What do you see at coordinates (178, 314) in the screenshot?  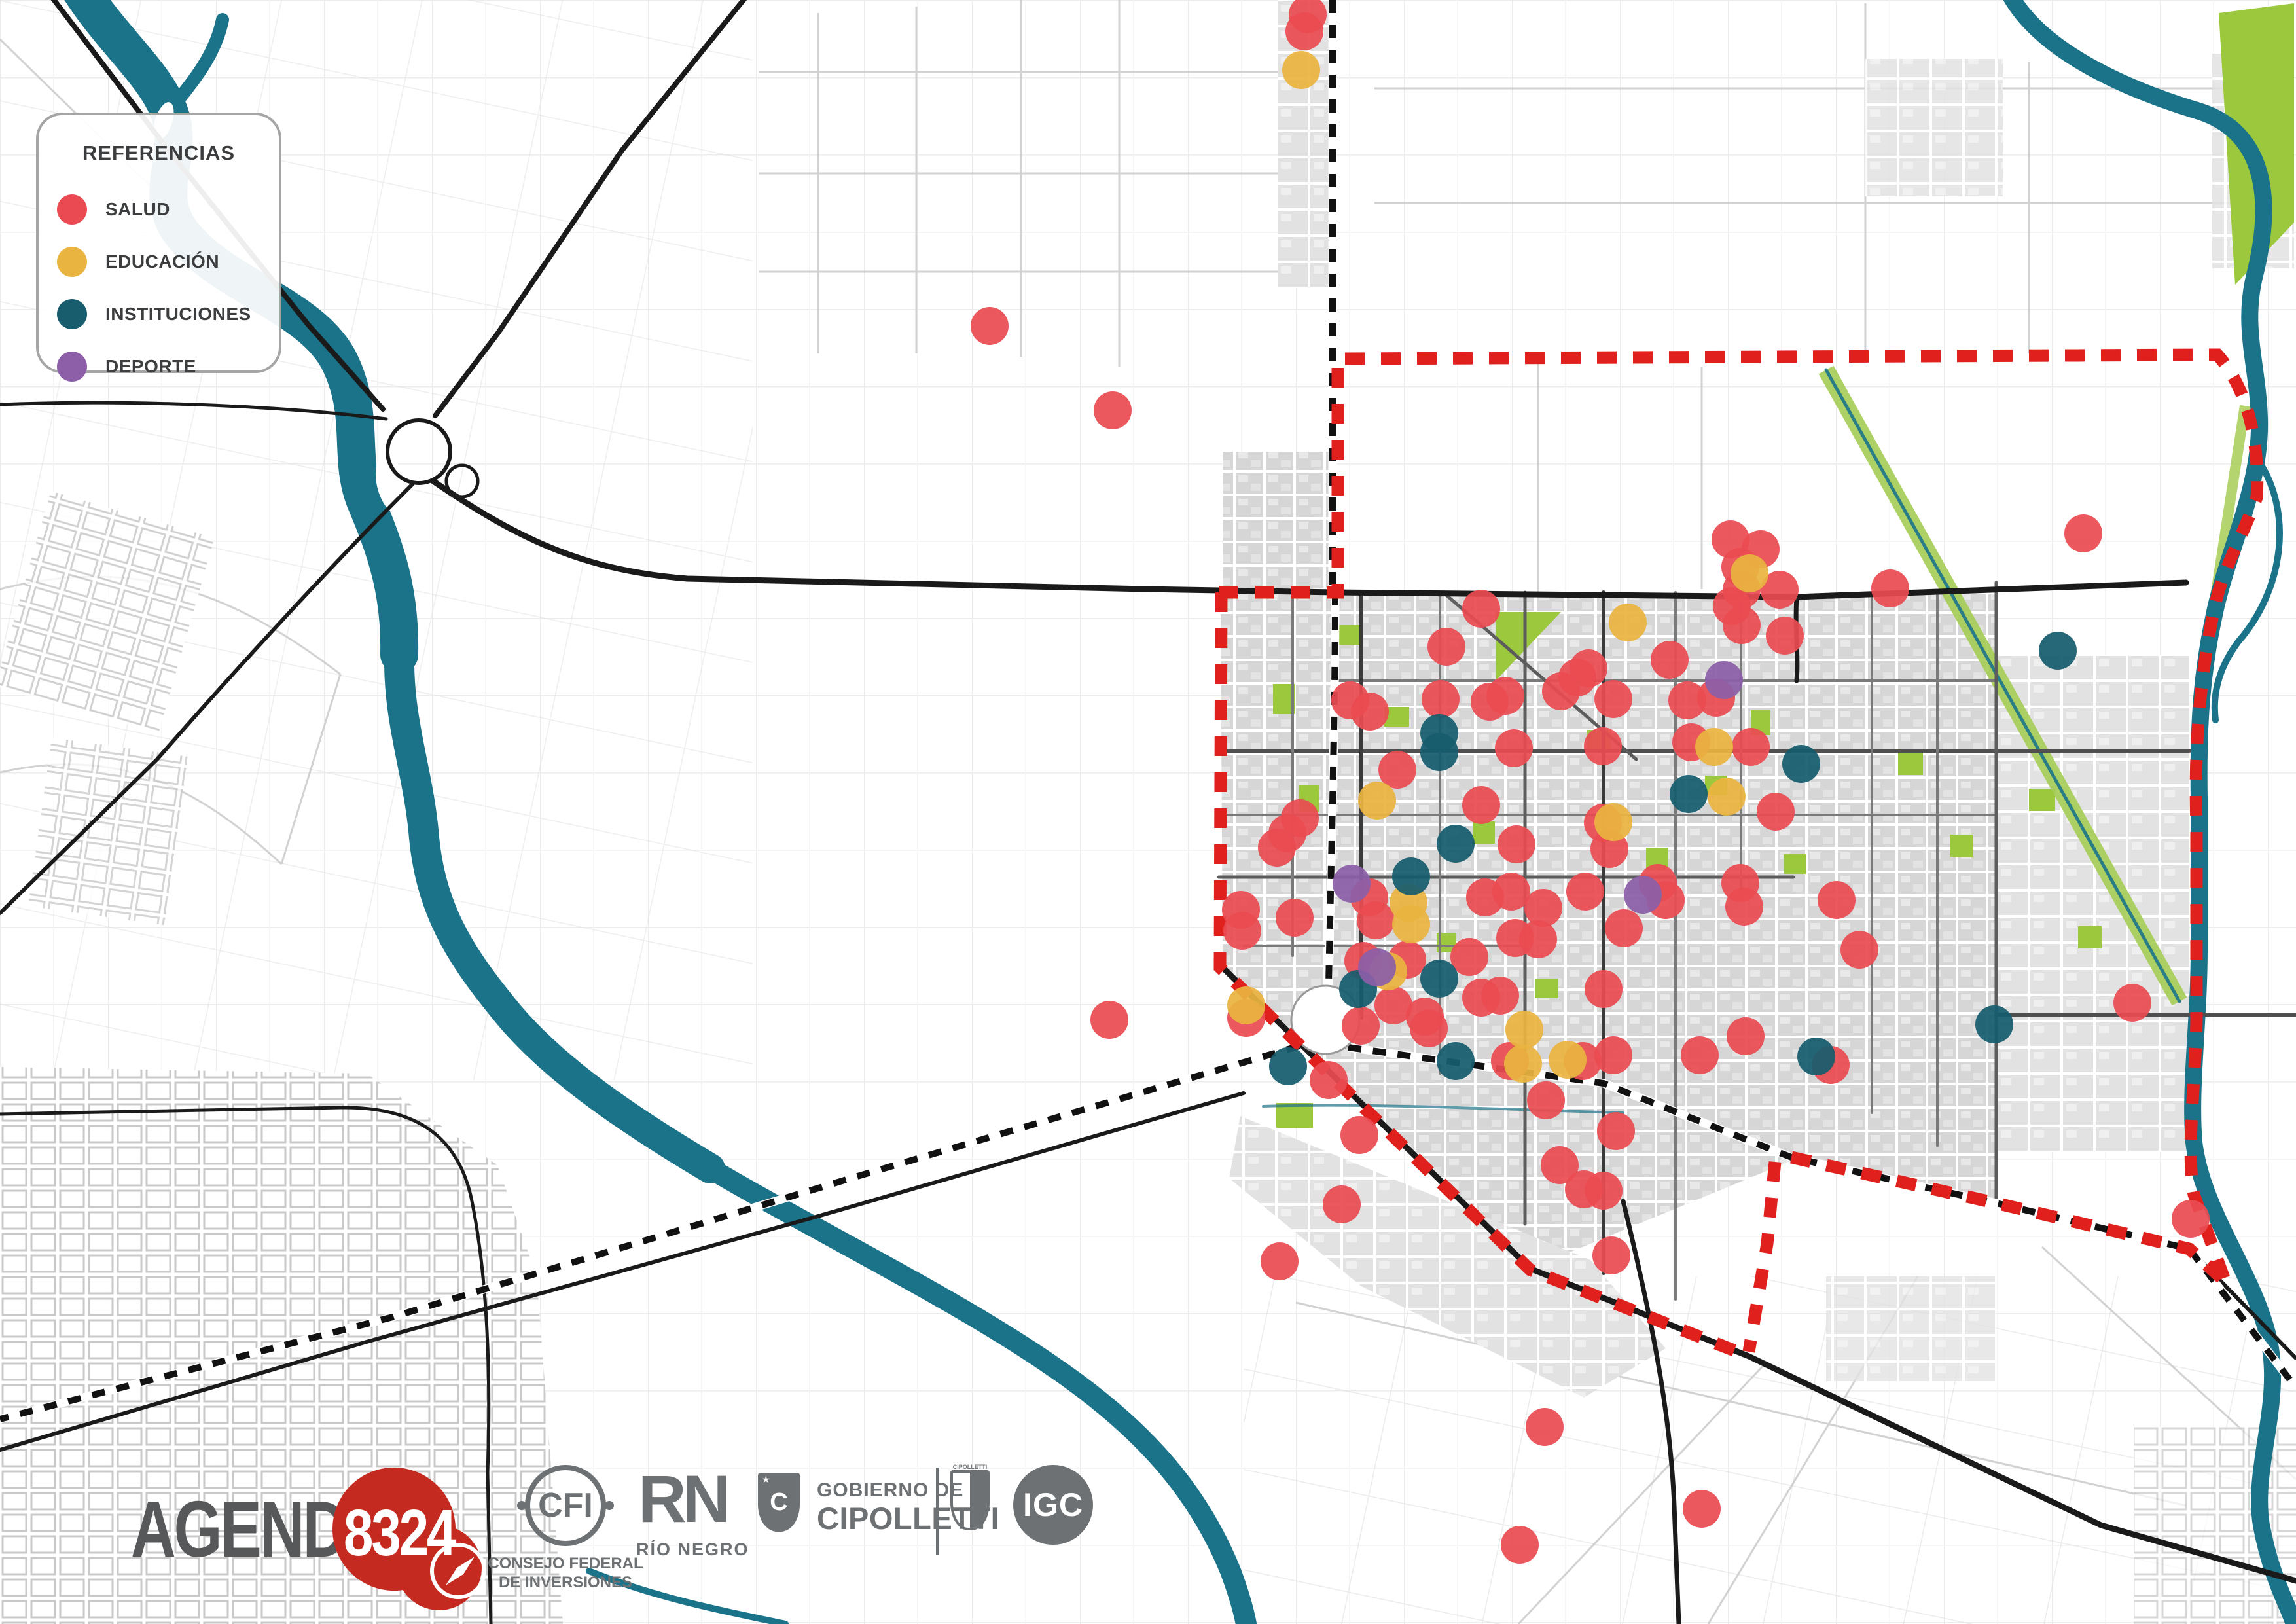 I see `legend-label: INSTITUCIONES` at bounding box center [178, 314].